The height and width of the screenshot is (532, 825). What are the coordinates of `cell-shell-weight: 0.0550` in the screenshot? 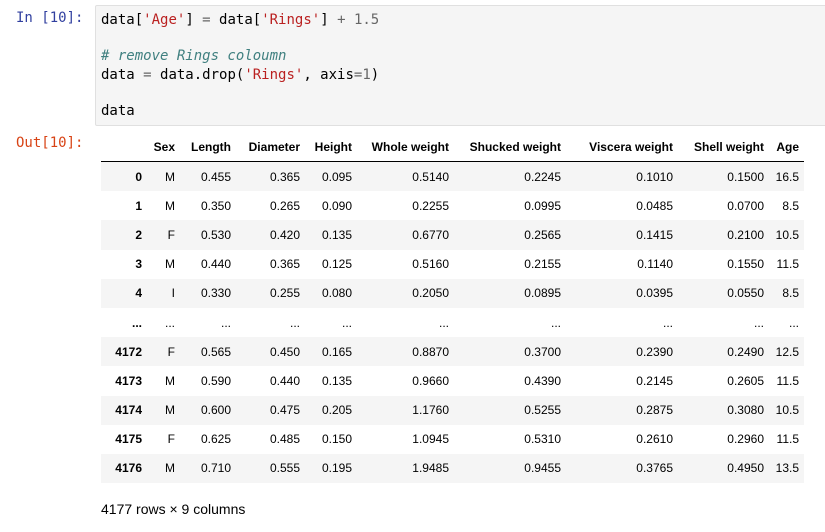 It's located at (745, 293).